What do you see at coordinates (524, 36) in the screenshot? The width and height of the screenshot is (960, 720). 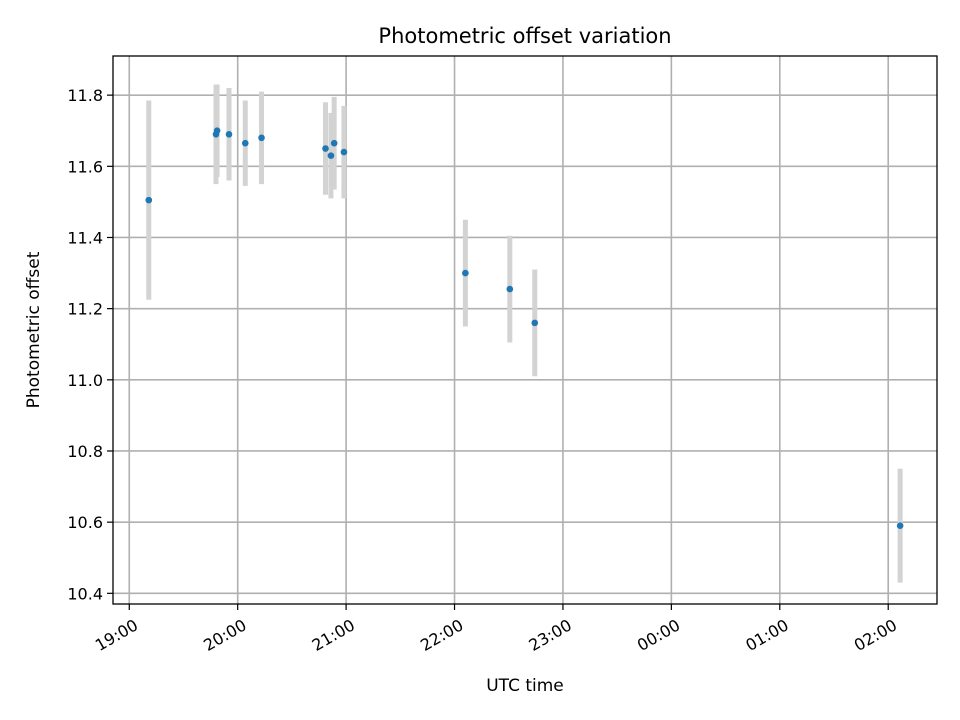 I see `chart-title: Photometric offset variation` at bounding box center [524, 36].